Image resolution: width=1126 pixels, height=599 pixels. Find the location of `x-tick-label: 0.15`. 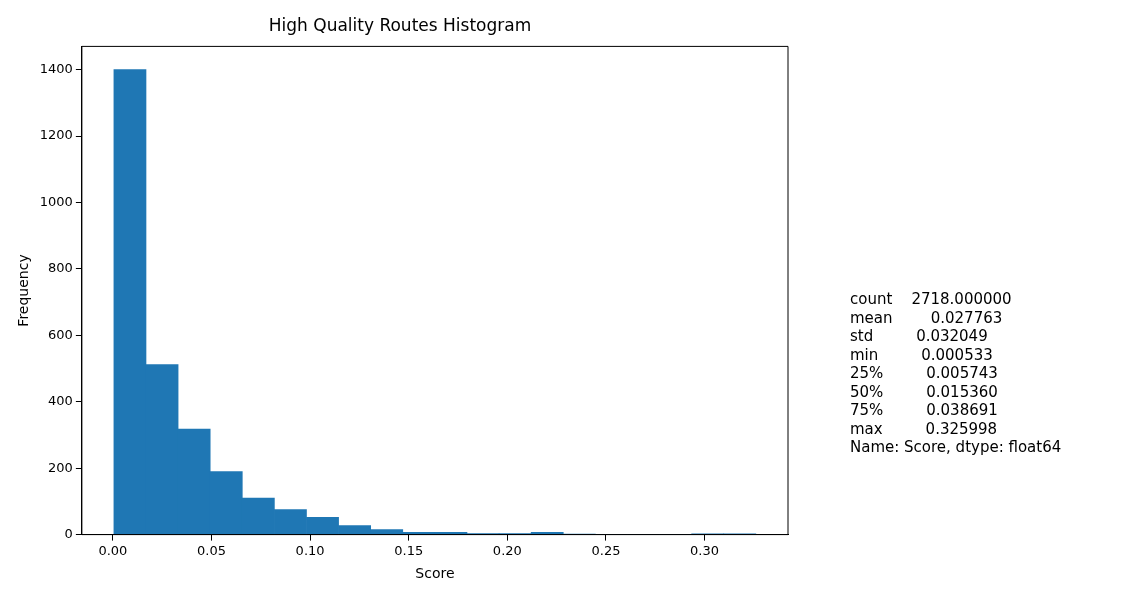

x-tick-label: 0.15 is located at coordinates (409, 550).